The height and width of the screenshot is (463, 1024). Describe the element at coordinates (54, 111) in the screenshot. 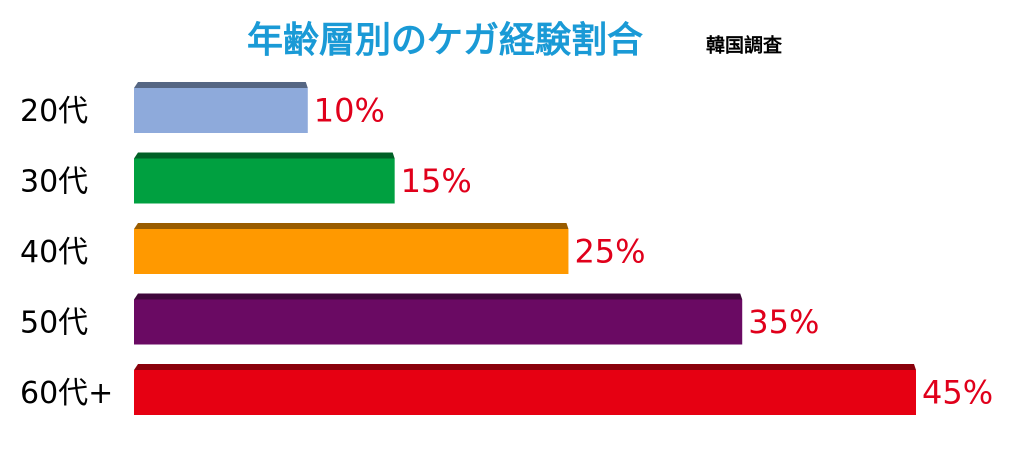

I see `y-tick-label: 20代` at that location.